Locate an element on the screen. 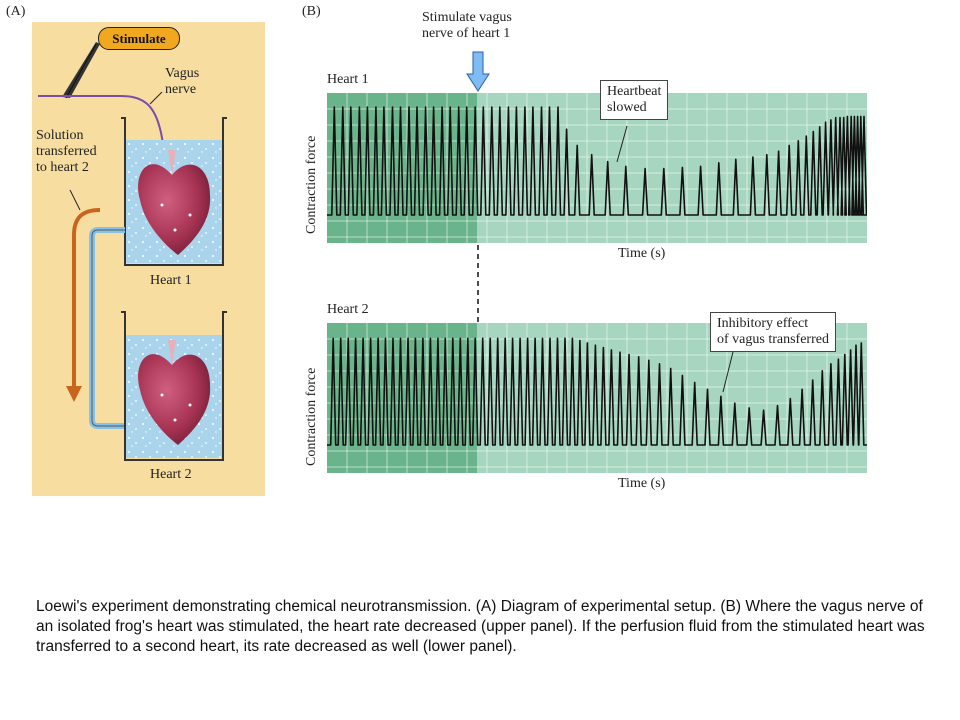  vagus-pointer is located at coordinates (156, 98).